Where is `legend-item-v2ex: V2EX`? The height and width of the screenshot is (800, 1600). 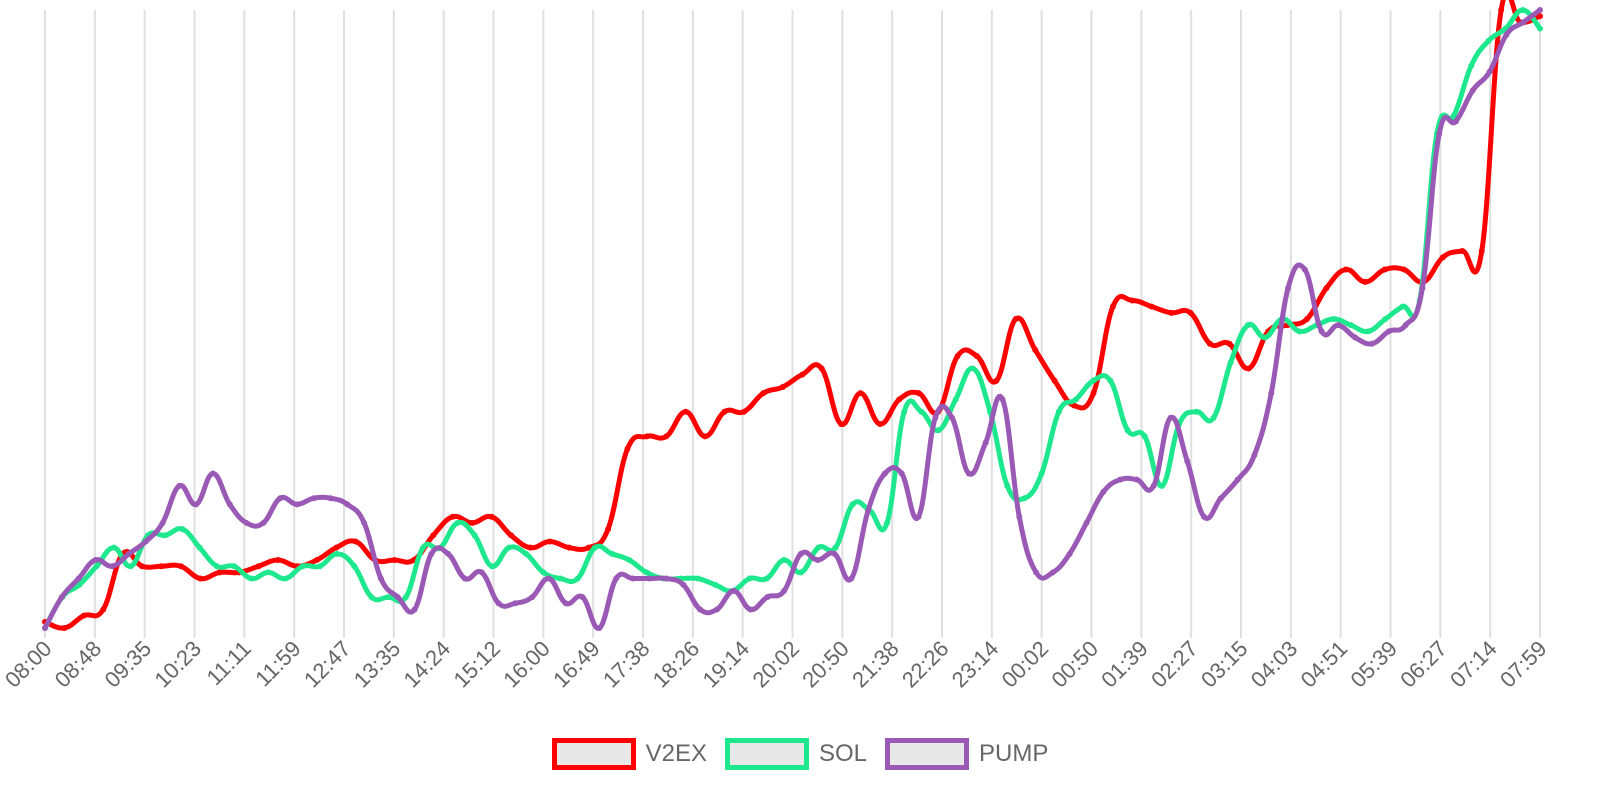 legend-item-v2ex: V2EX is located at coordinates (629, 754).